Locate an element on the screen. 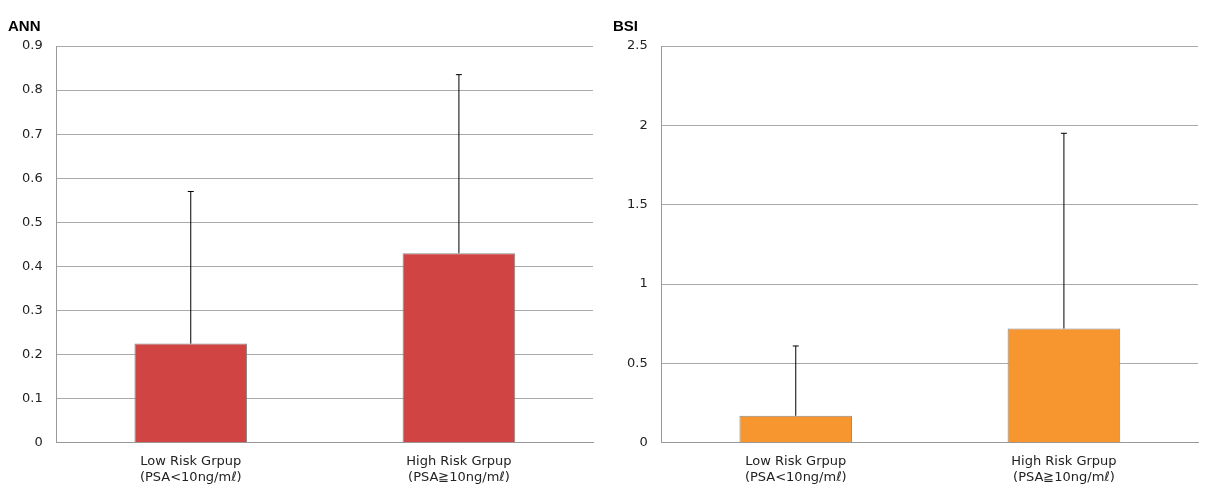  y-tick-label: 2 is located at coordinates (643, 124).